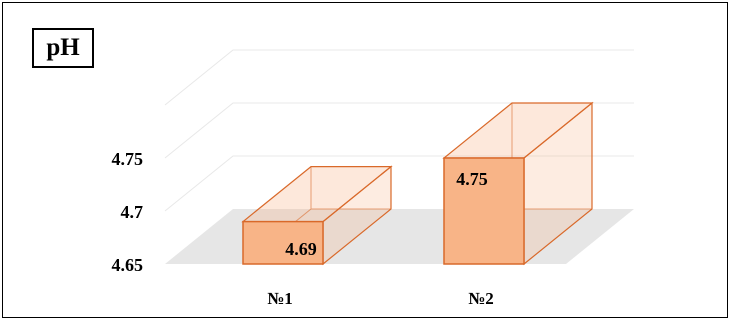 This screenshot has height=322, width=732. What do you see at coordinates (472, 179) in the screenshot?
I see `data-label: 4.75` at bounding box center [472, 179].